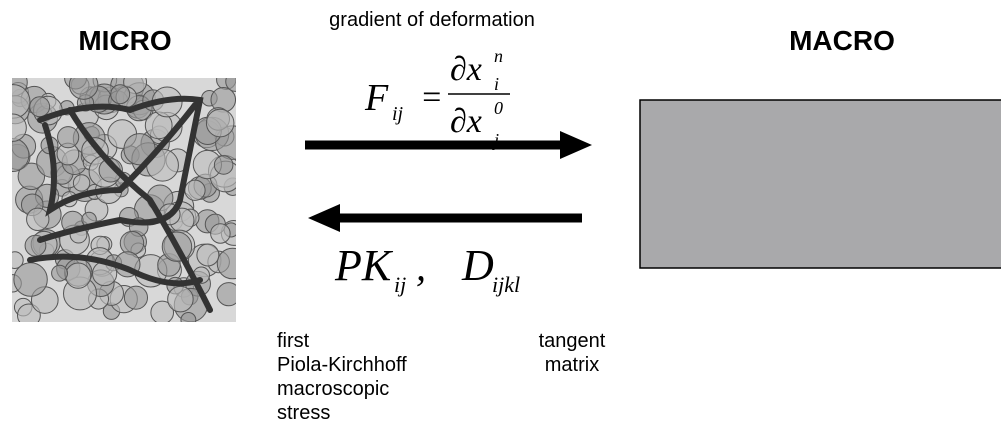 Image resolution: width=1001 pixels, height=448 pixels. Describe the element at coordinates (496, 84) in the screenshot. I see `formula-num-sub: i` at that location.